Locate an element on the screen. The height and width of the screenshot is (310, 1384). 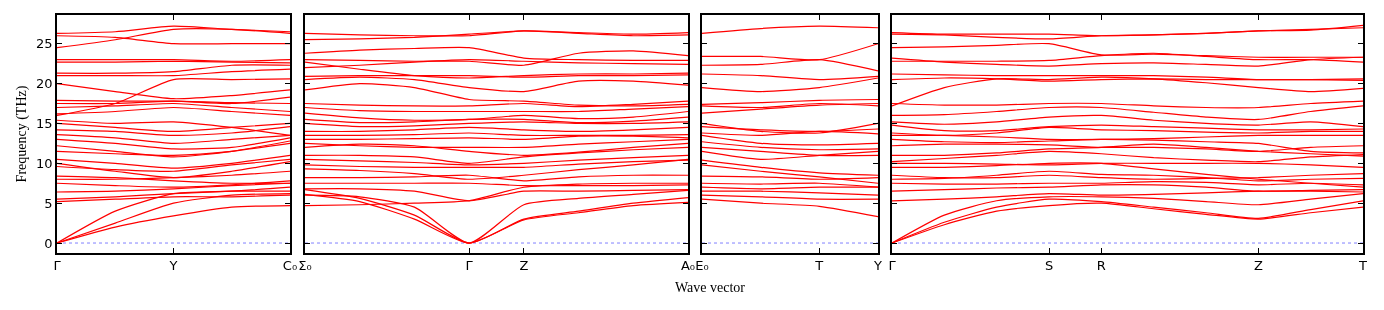
x-tick-label: A₀ is located at coordinates (688, 266).